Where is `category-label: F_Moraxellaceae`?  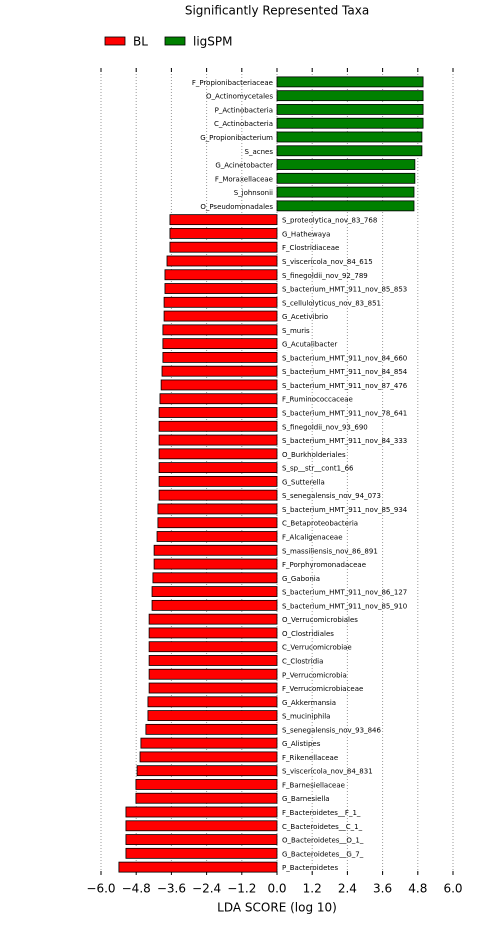 category-label: F_Moraxellaceae is located at coordinates (244, 179).